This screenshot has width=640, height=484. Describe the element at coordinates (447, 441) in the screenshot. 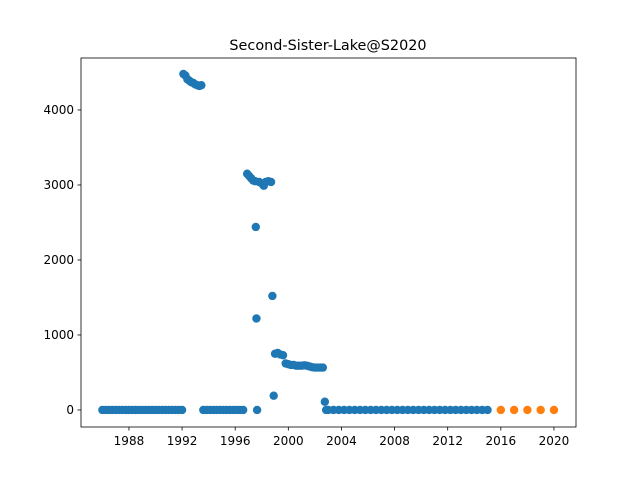

I see `x-tick-label: 2012` at that location.